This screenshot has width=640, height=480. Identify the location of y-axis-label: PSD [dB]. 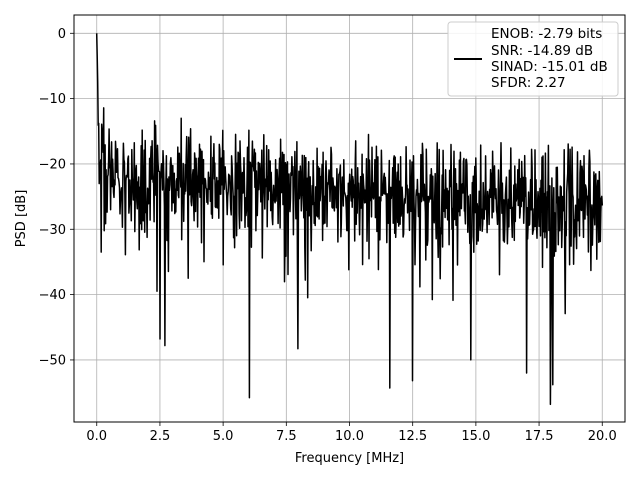
(21, 219).